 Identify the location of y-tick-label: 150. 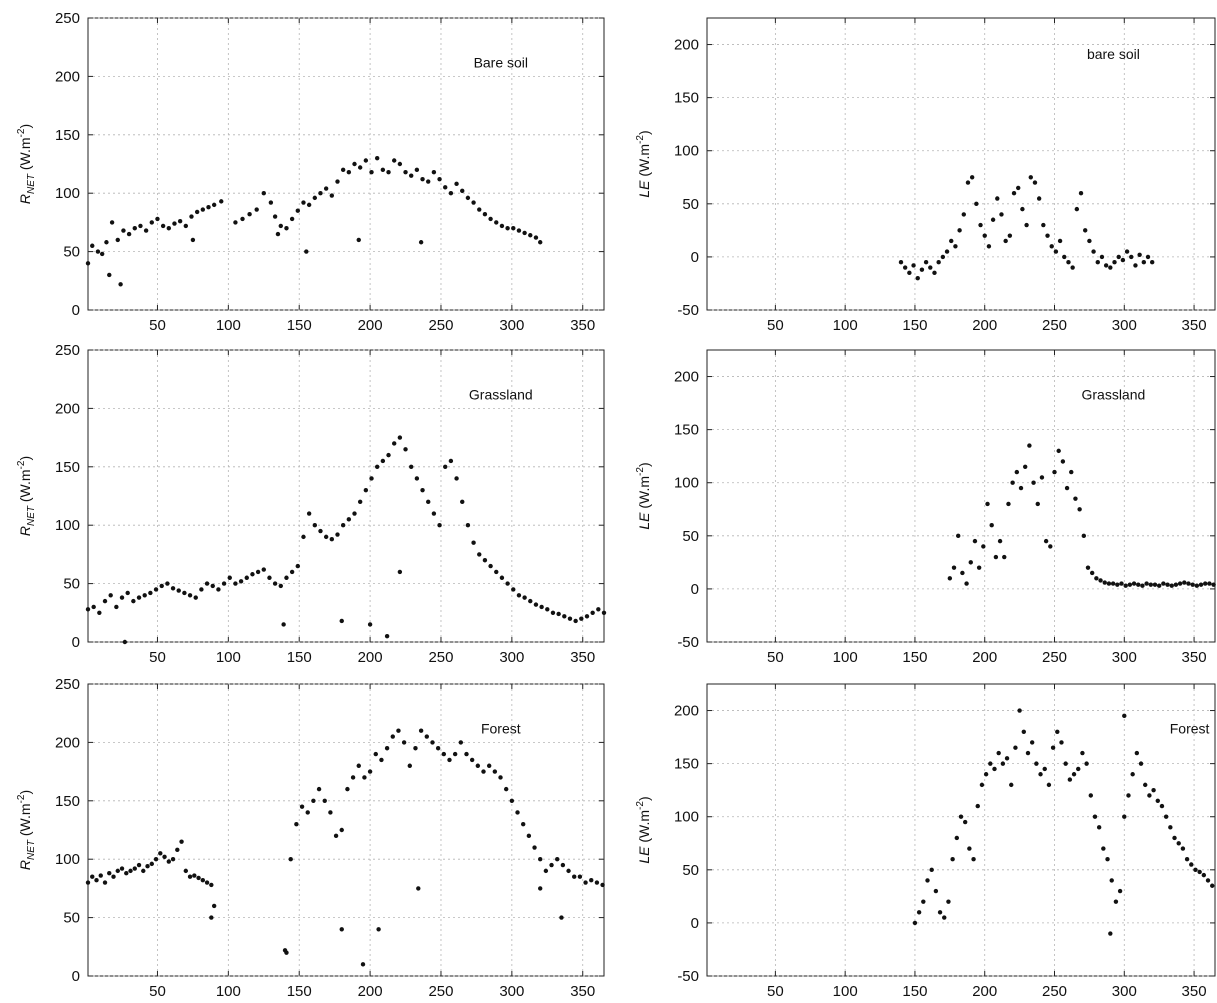
(67, 467).